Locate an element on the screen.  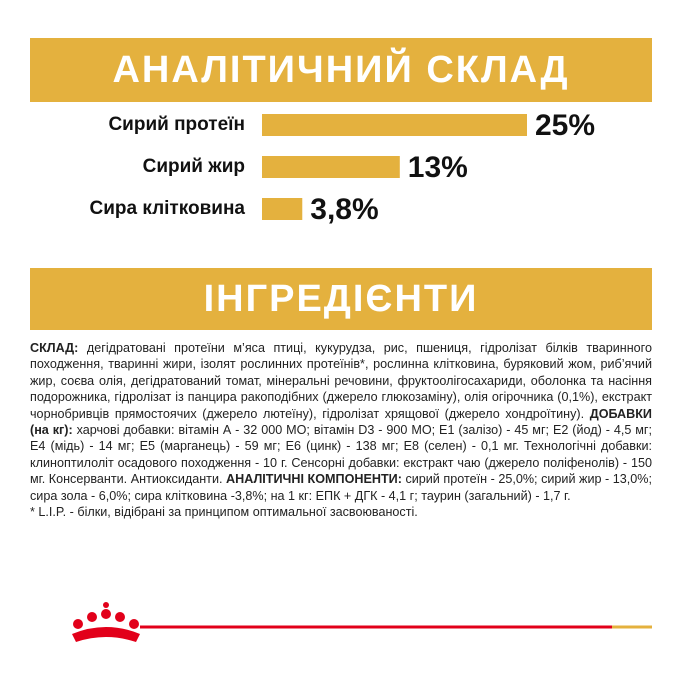
section-title: ІНГРЕДІЄНТИ is located at coordinates (341, 299).